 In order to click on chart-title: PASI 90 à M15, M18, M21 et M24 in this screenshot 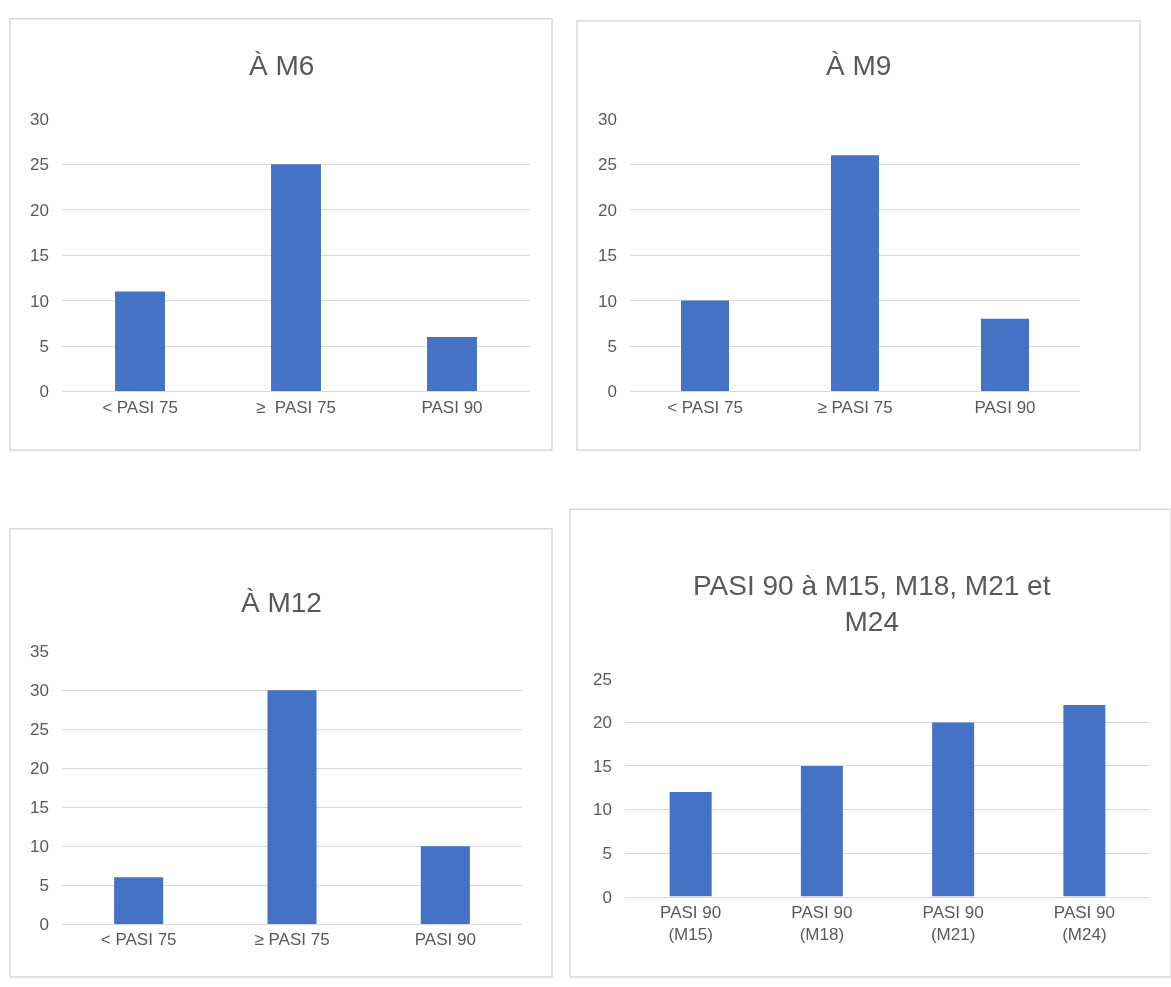, I will do `click(872, 604)`.